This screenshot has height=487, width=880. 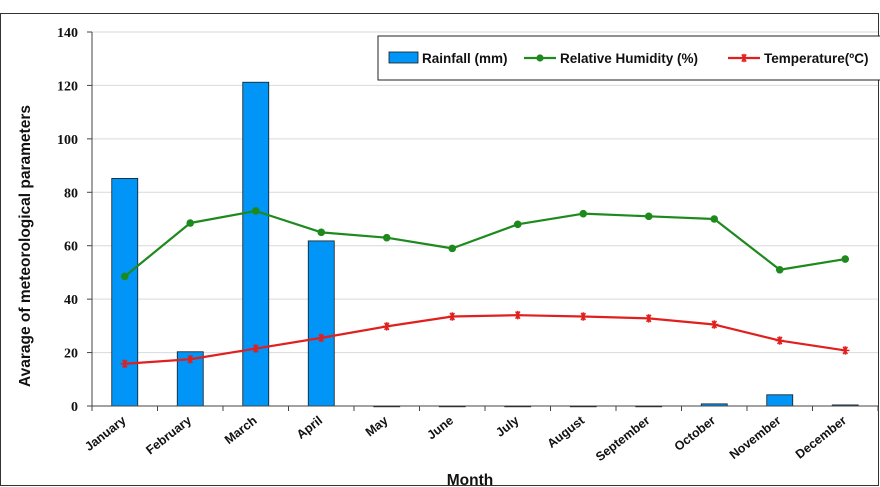 I want to click on y-tick-label: 140, so click(x=67, y=33).